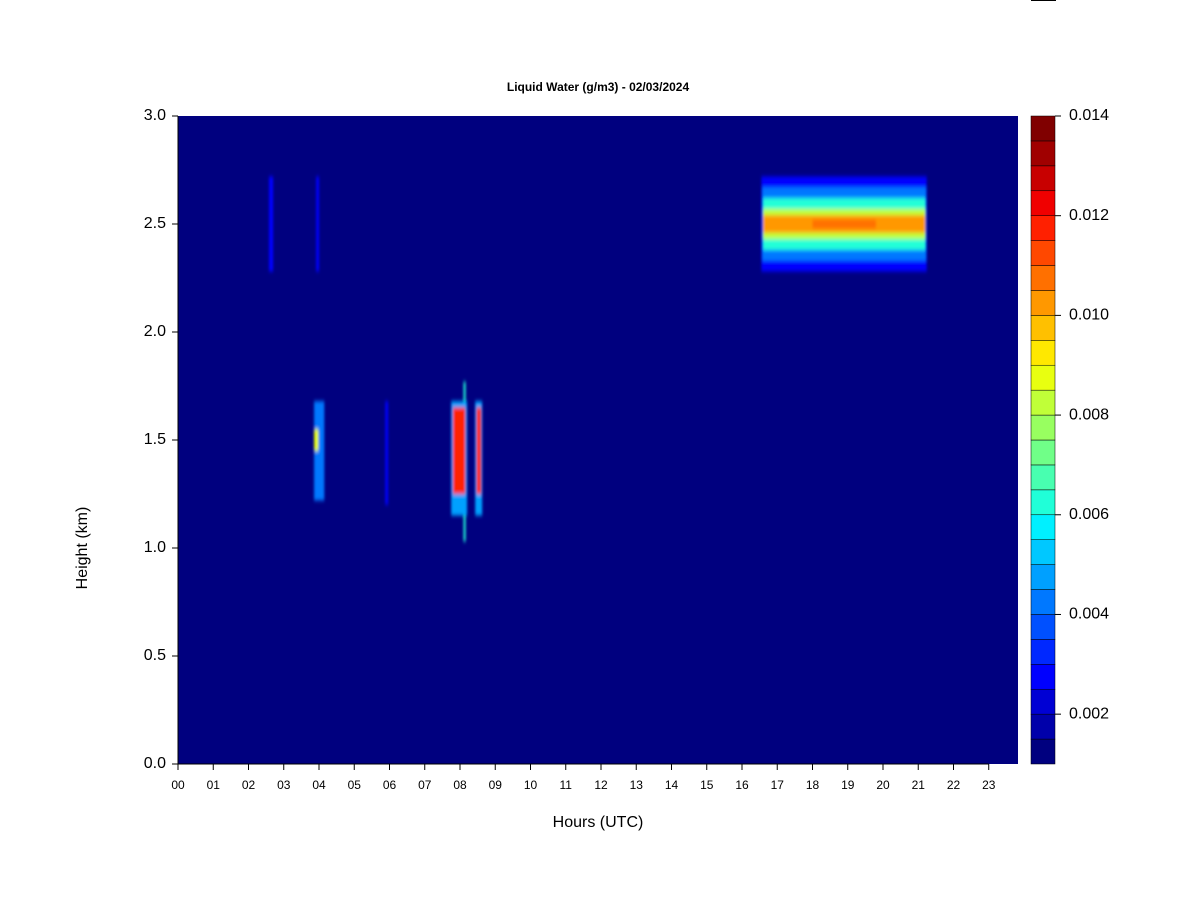 Image resolution: width=1200 pixels, height=900 pixels. Describe the element at coordinates (82, 548) in the screenshot. I see `y-axis-label: Height (km)` at that location.